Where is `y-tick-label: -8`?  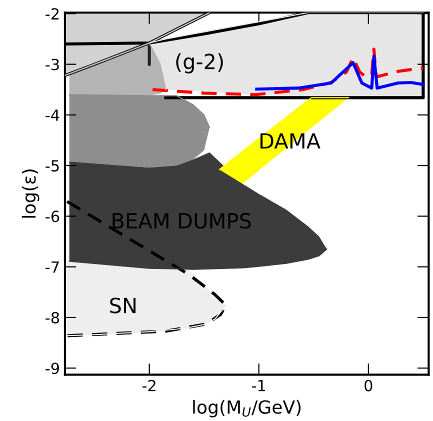 y-tick-label: -8 is located at coordinates (53, 318).